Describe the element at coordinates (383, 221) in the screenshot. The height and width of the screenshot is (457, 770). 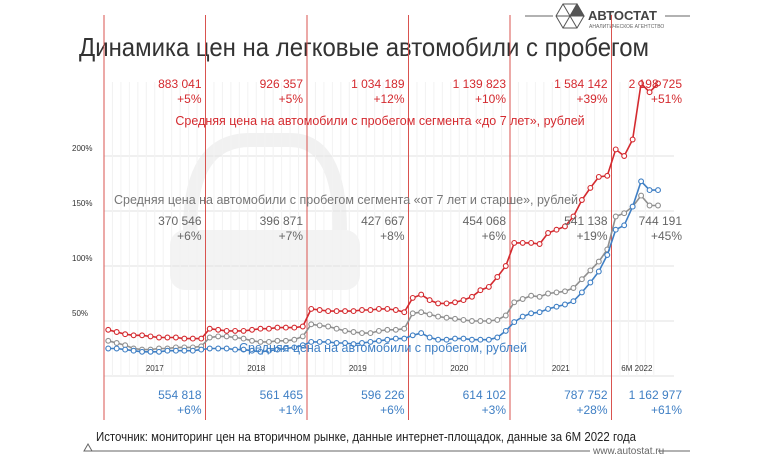
I see `annotation-value: 427 667` at that location.